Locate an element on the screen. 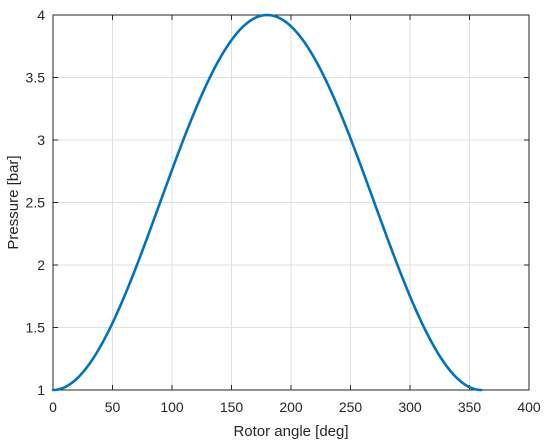 The image size is (550, 443). x-tick-label: 250 is located at coordinates (351, 407).